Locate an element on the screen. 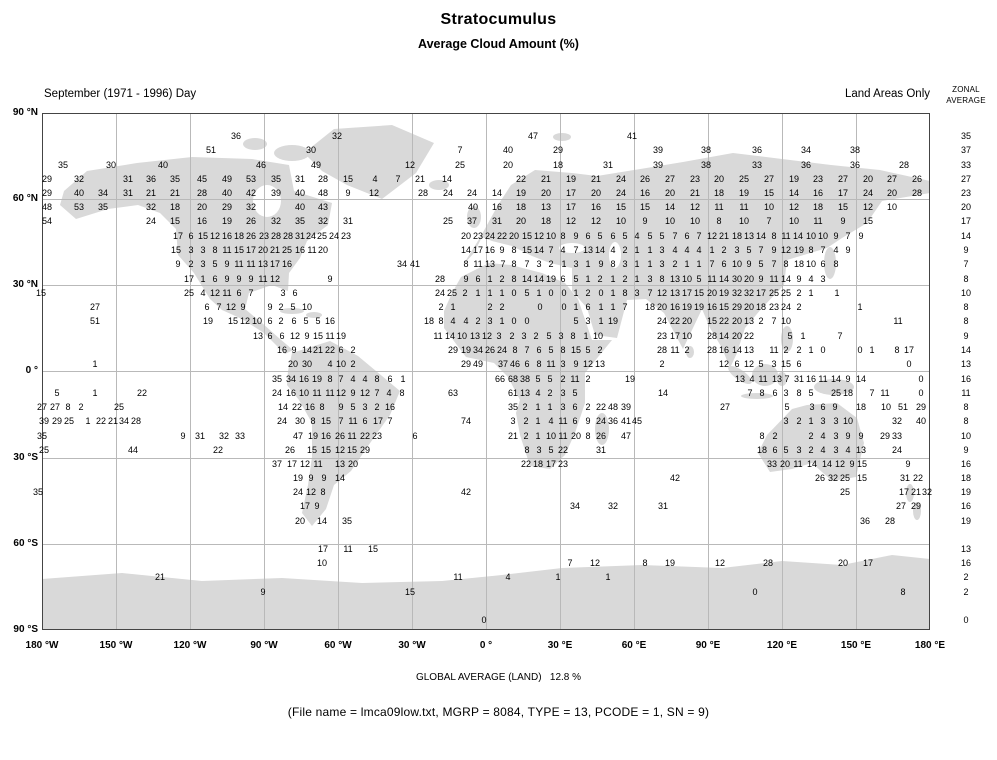  cell-value: 18 is located at coordinates (558, 165).